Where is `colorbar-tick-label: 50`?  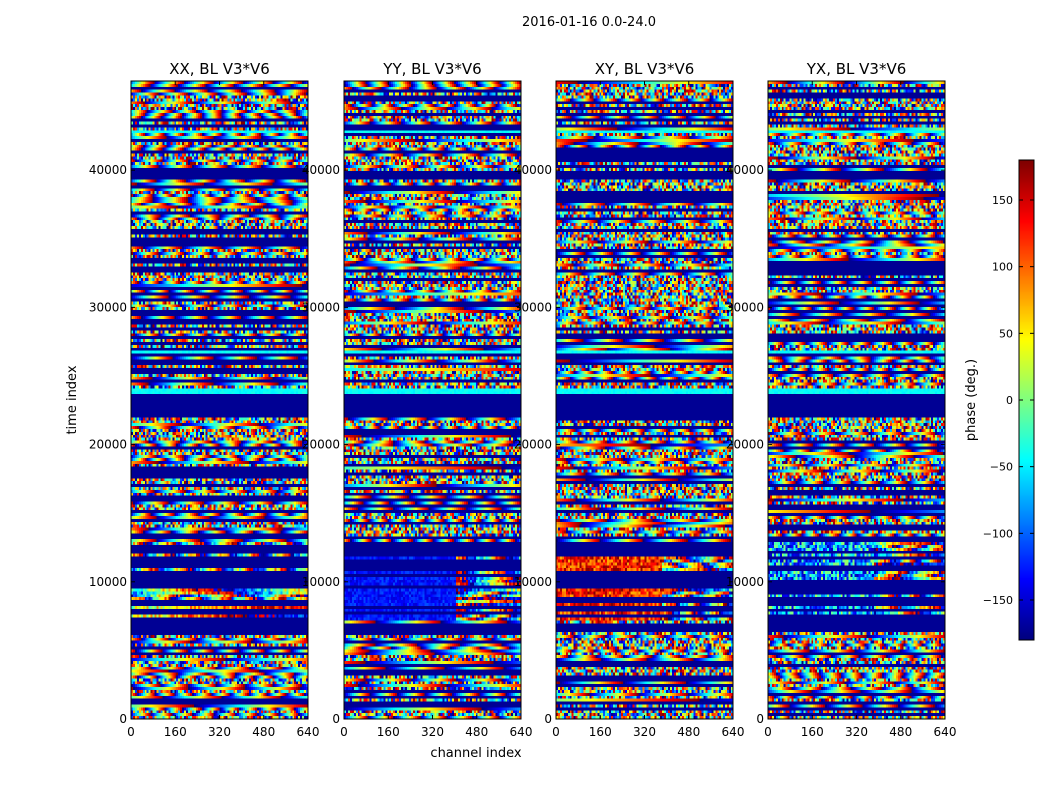 colorbar-tick-label: 50 is located at coordinates (1006, 333).